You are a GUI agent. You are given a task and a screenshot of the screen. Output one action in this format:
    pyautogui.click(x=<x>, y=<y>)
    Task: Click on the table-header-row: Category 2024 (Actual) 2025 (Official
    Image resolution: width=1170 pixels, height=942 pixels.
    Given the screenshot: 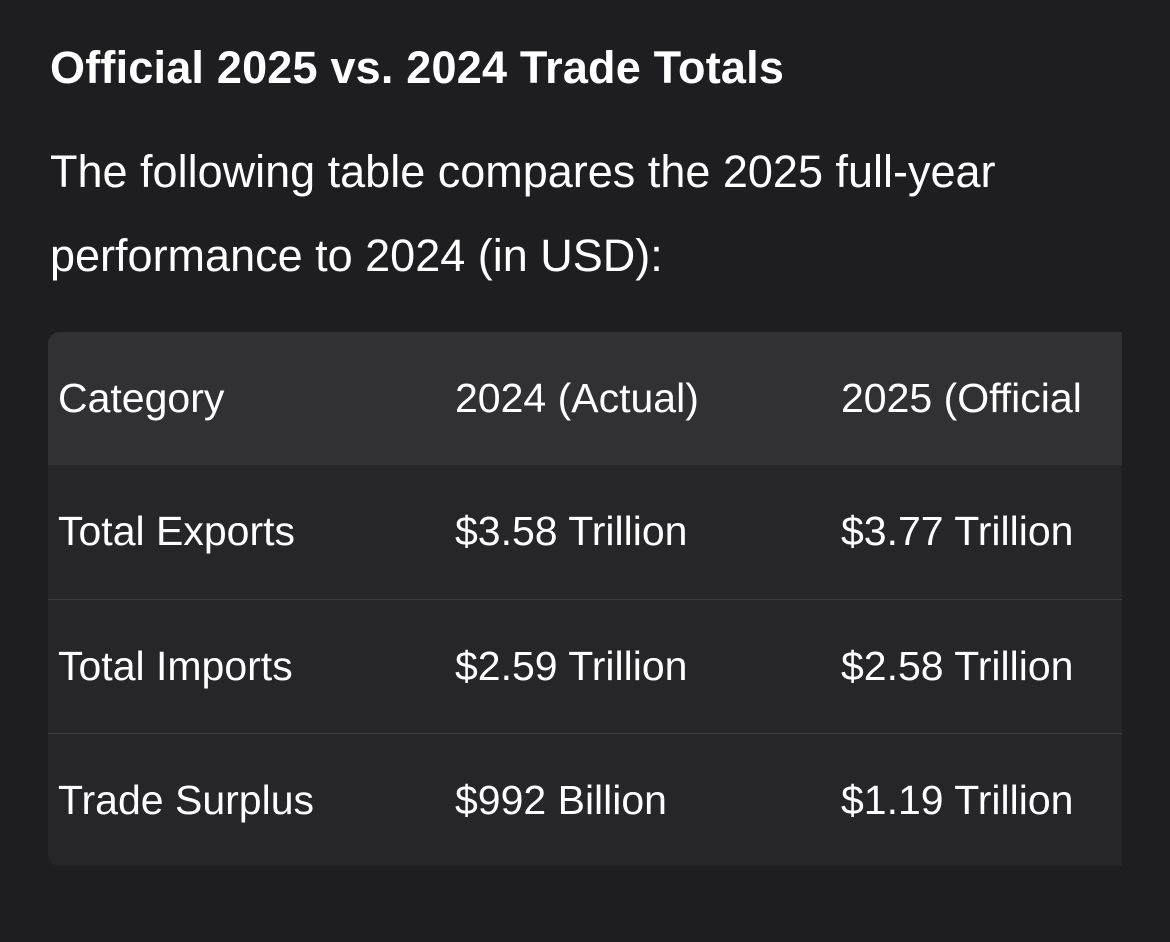 What is the action you would take?
    pyautogui.click(x=585, y=398)
    